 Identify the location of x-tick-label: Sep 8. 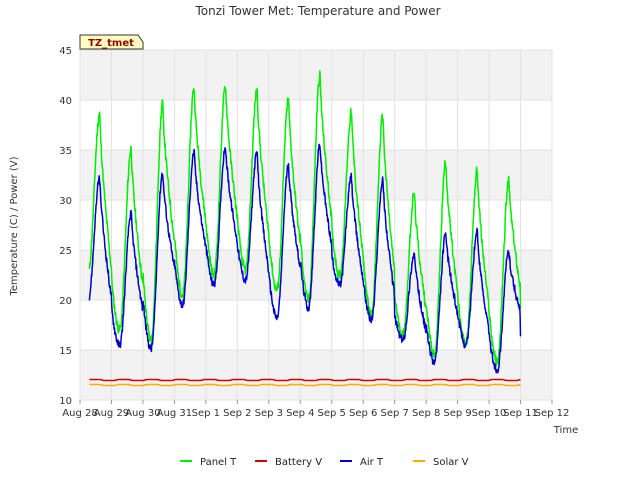
(426, 413).